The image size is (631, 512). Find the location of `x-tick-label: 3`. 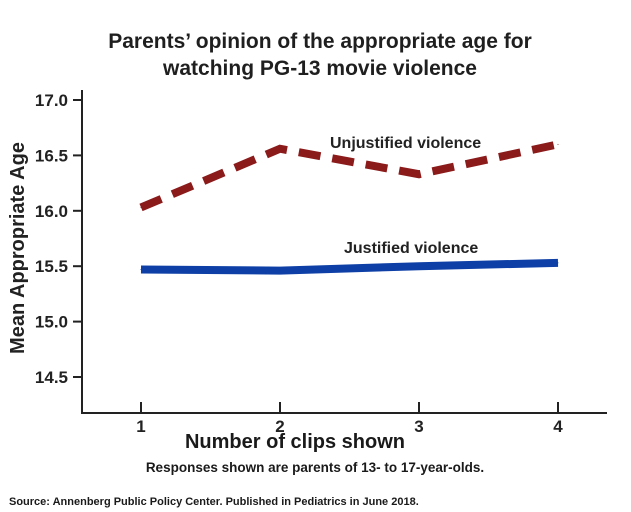

x-tick-label: 3 is located at coordinates (418, 426).